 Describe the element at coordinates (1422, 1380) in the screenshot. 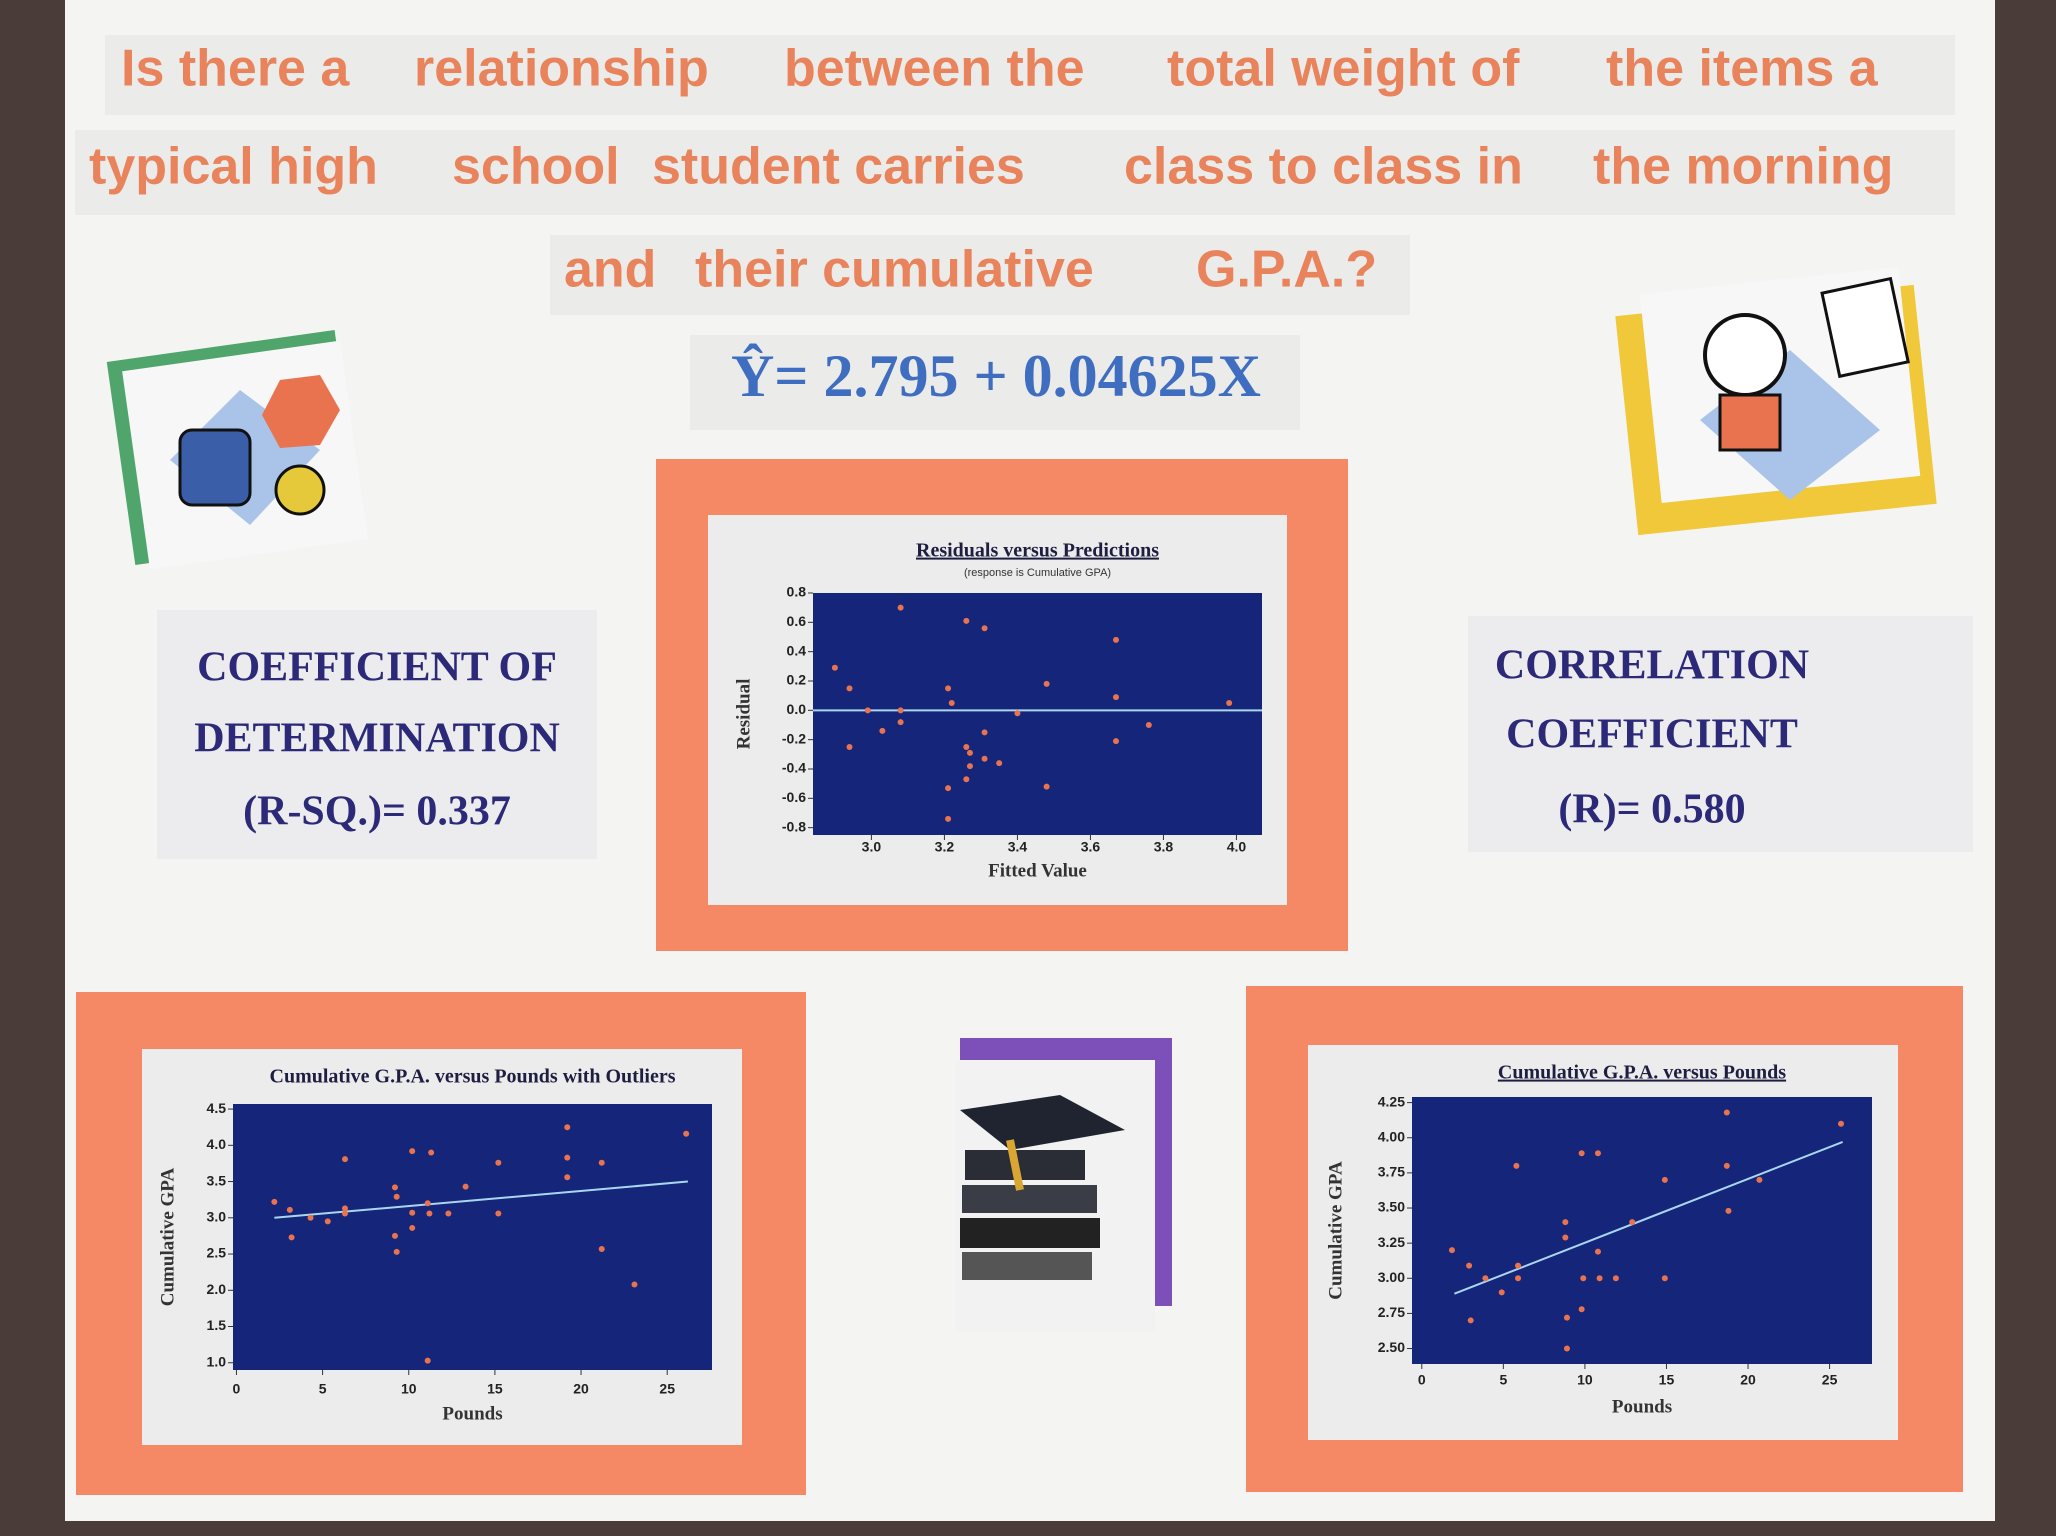

I see `x-tick-label: 0` at that location.